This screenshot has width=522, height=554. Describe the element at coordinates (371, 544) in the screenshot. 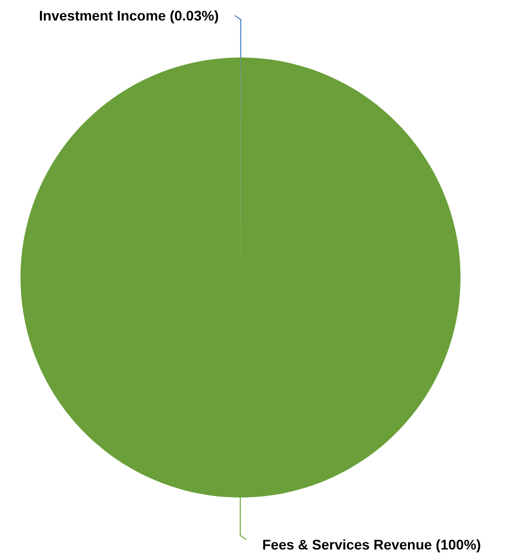

I see `slice-label: Fees & Services Revenue (100%)` at that location.